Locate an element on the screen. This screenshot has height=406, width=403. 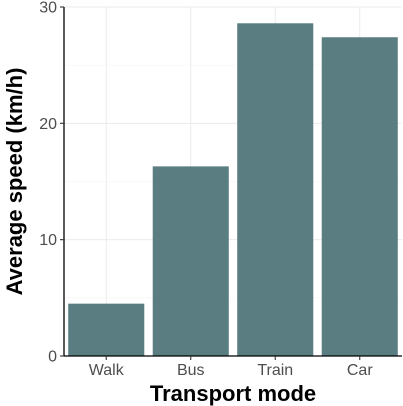
x-tick-label-car: Car is located at coordinates (360, 370).